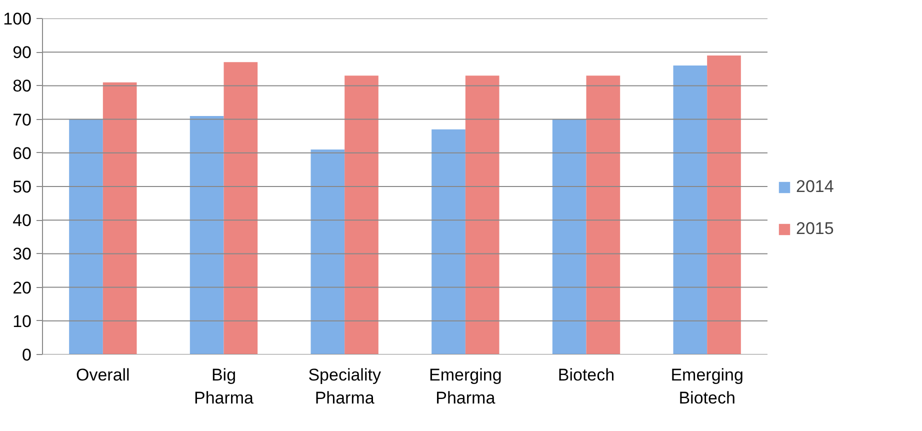  What do you see at coordinates (22, 120) in the screenshot?
I see `y-tick-label: 70` at bounding box center [22, 120].